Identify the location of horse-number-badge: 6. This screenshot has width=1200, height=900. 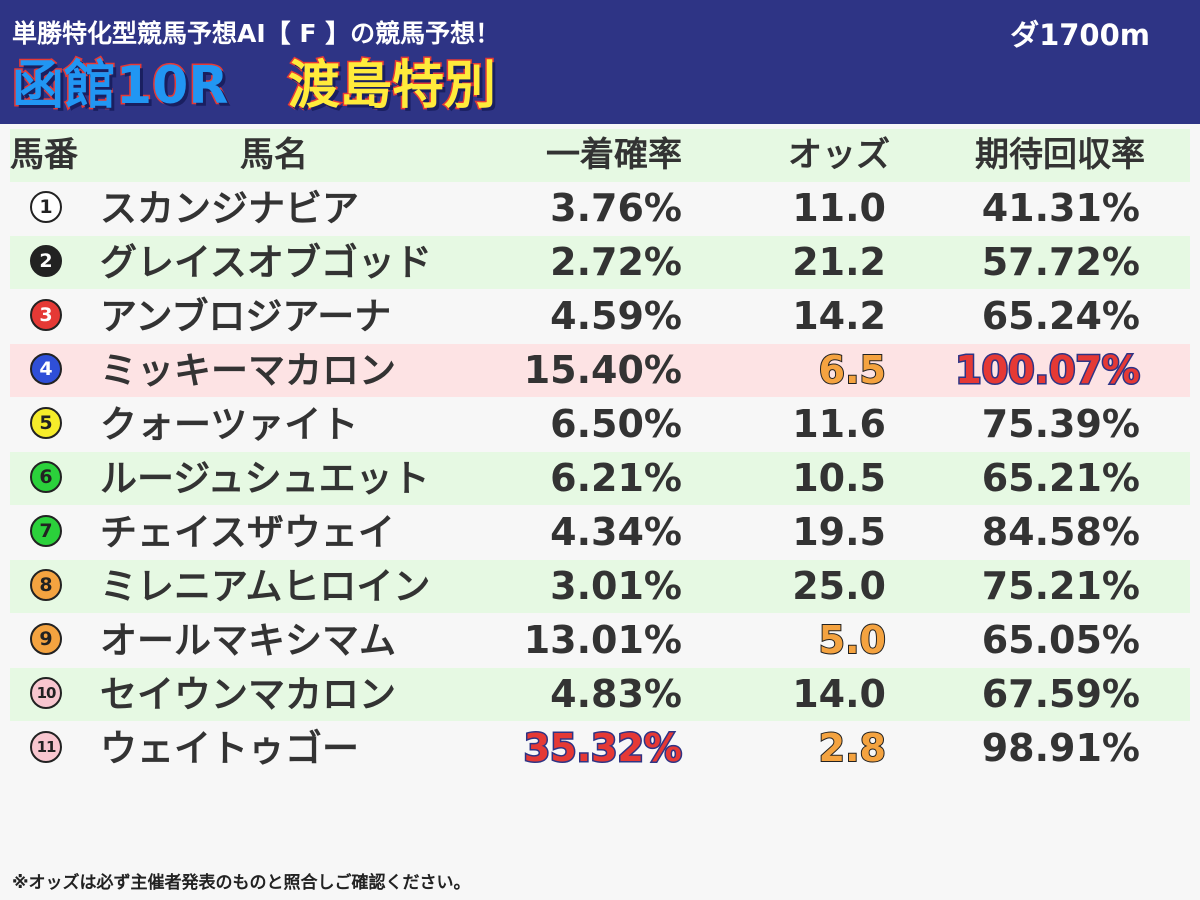
(46, 477).